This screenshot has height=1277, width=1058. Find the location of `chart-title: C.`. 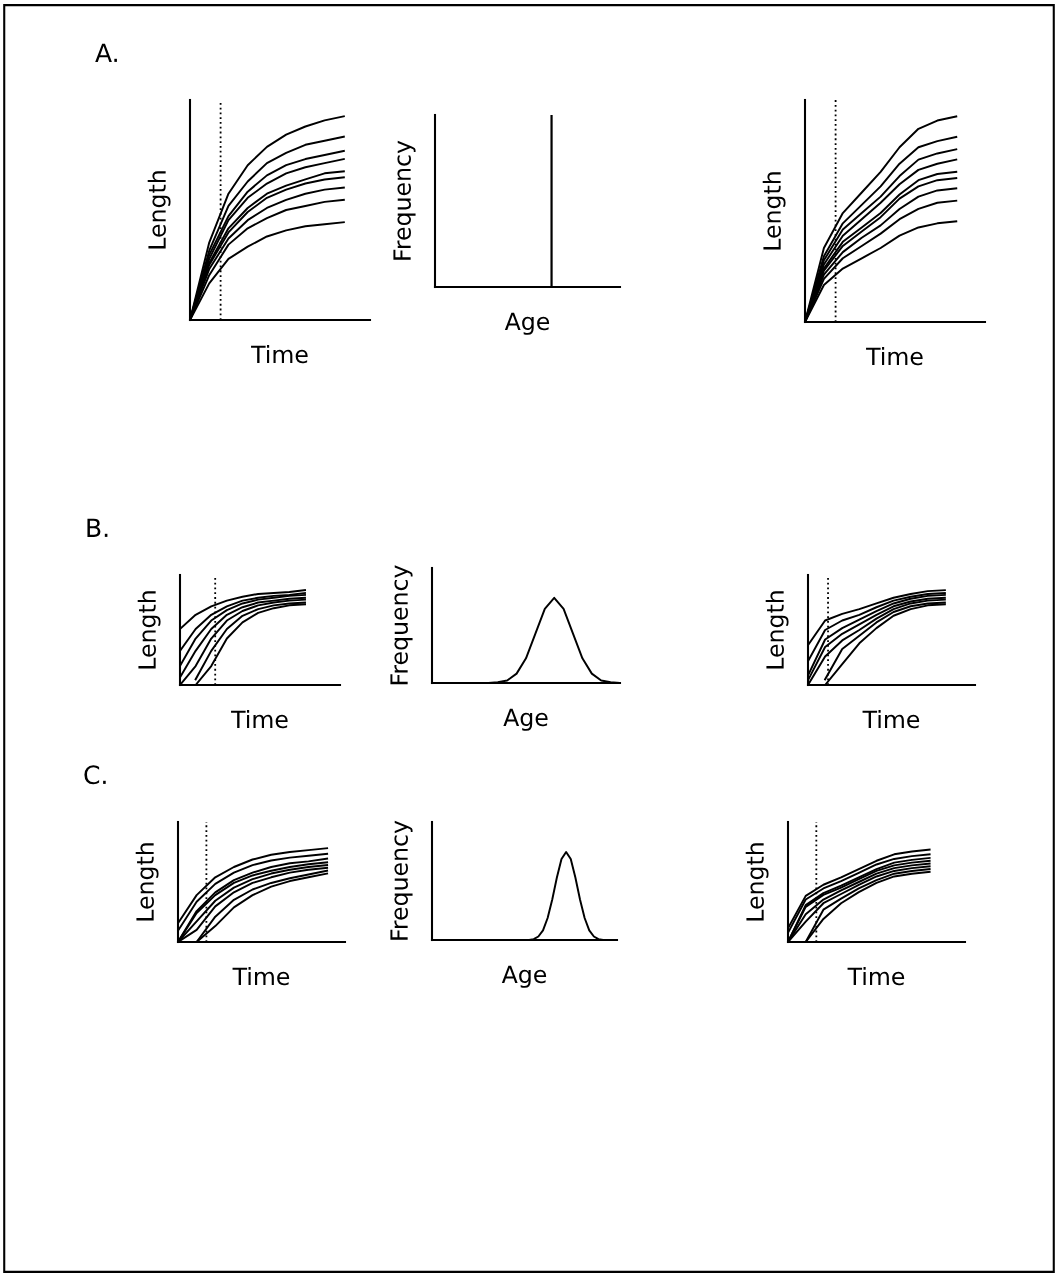

chart-title: C. is located at coordinates (95, 775).